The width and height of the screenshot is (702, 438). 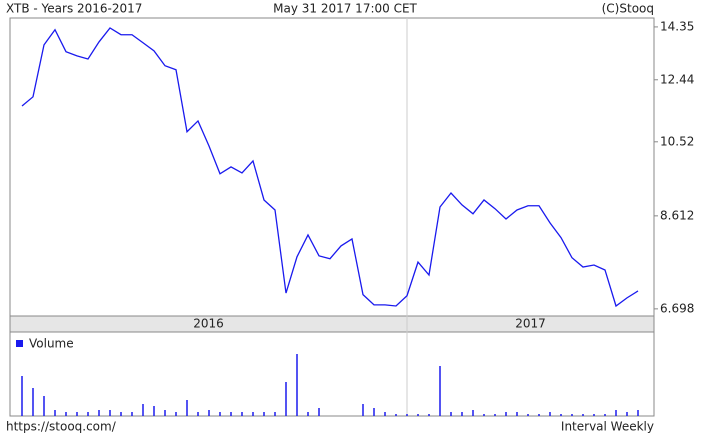 What do you see at coordinates (61, 427) in the screenshot?
I see `footer-url: https://stooq.com/` at bounding box center [61, 427].